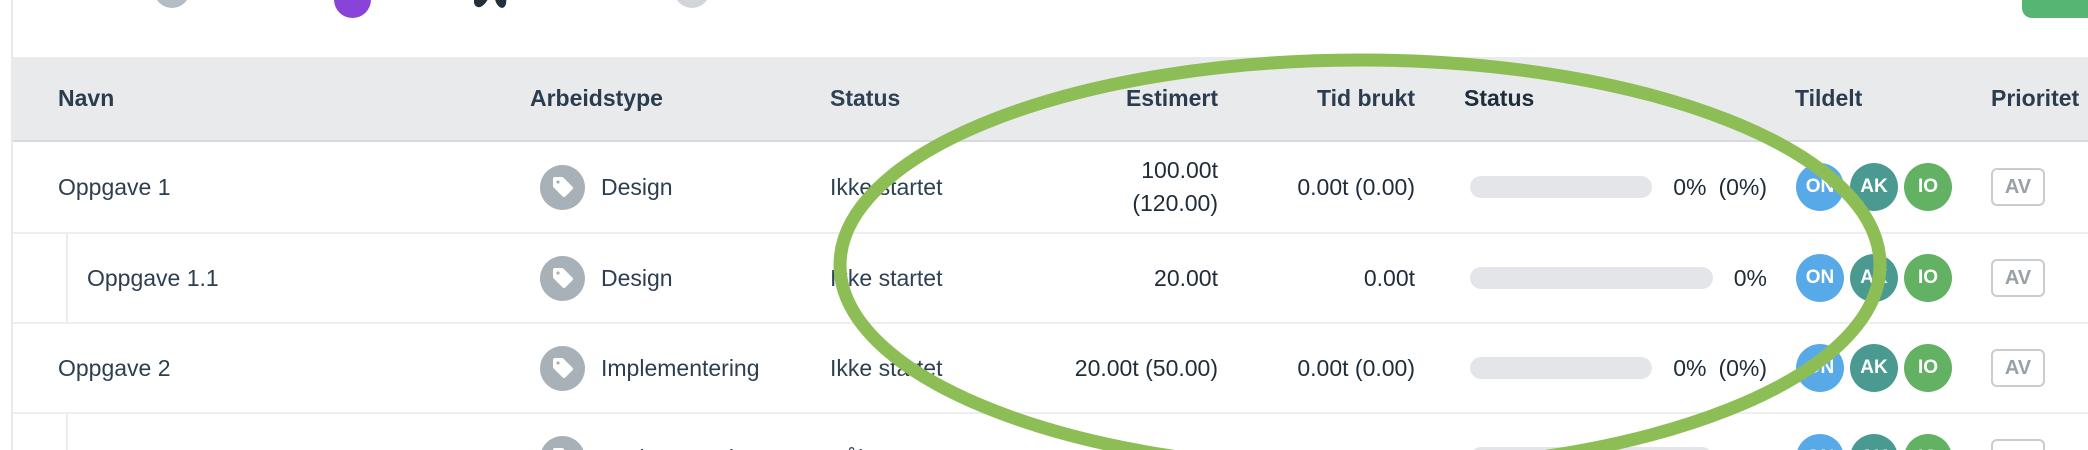 This screenshot has height=450, width=2088. What do you see at coordinates (12, 225) in the screenshot?
I see `panel-divider` at bounding box center [12, 225].